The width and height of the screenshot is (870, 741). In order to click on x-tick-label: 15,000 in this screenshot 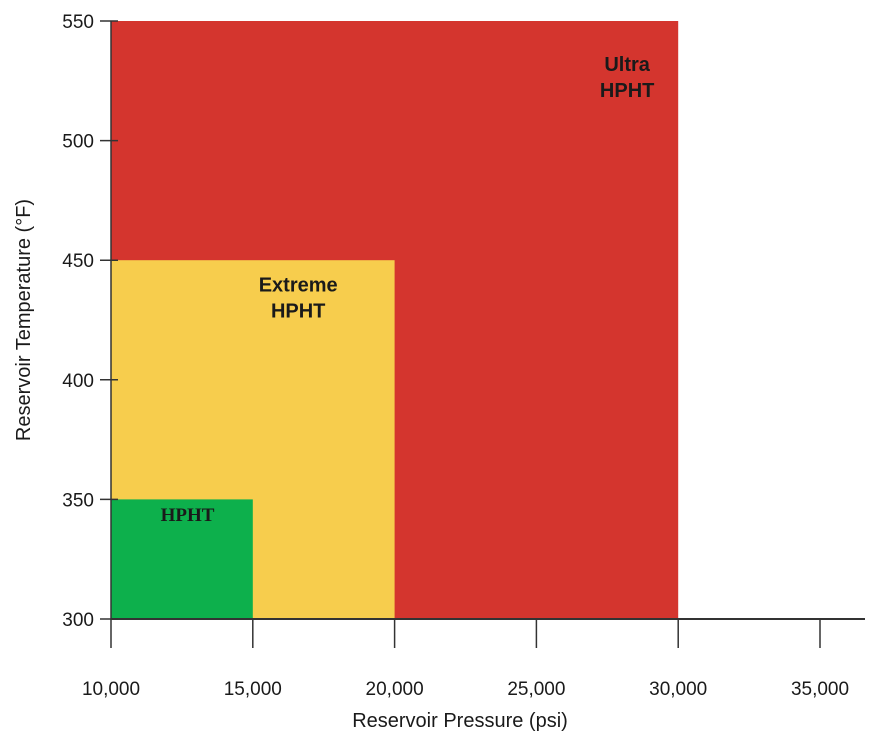, I will do `click(253, 689)`.